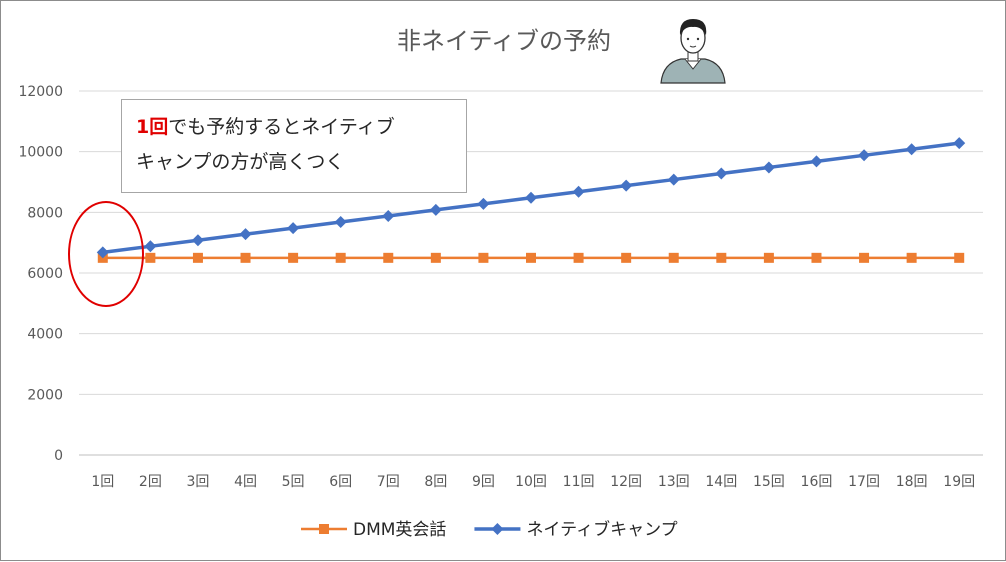 Image resolution: width=1006 pixels, height=562 pixels. Describe the element at coordinates (959, 482) in the screenshot. I see `x-tick-label: 19回` at that location.